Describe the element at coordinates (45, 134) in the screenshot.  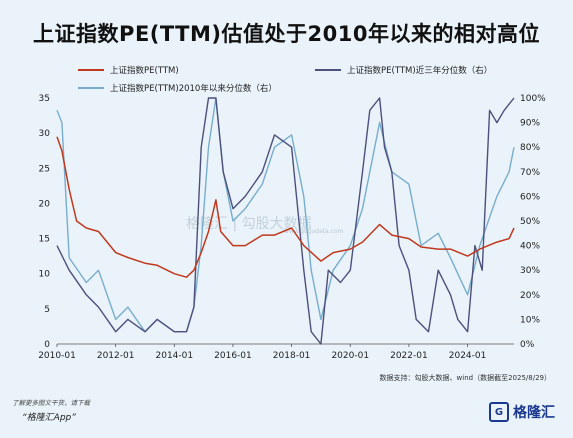
I see `y-left-tick-label: 30` at that location.